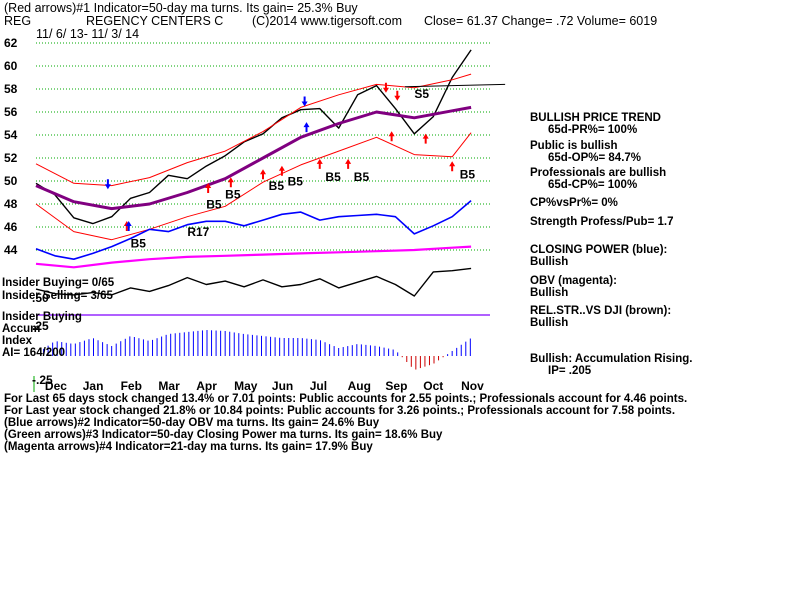 The image size is (800, 600). What do you see at coordinates (11, 43) in the screenshot?
I see `y-tick-label: 62` at bounding box center [11, 43].